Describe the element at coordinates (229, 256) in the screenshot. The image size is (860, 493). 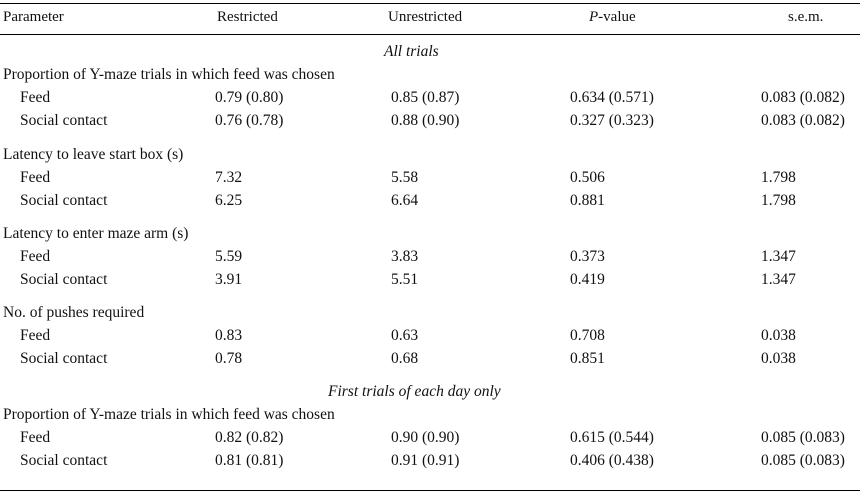
I see `cell-restricted: 5.59` at that location.